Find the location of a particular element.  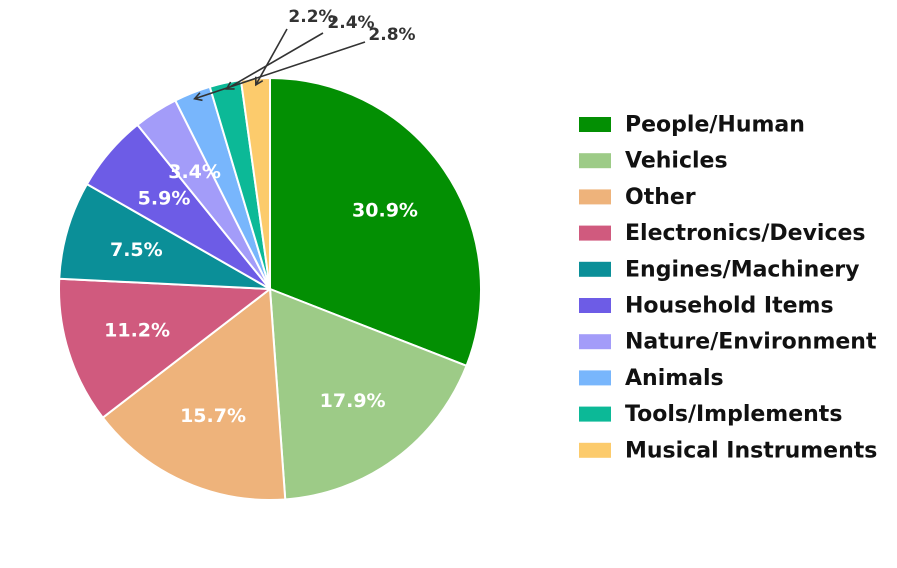

slice-label-people-human: 30.9% is located at coordinates (385, 210).